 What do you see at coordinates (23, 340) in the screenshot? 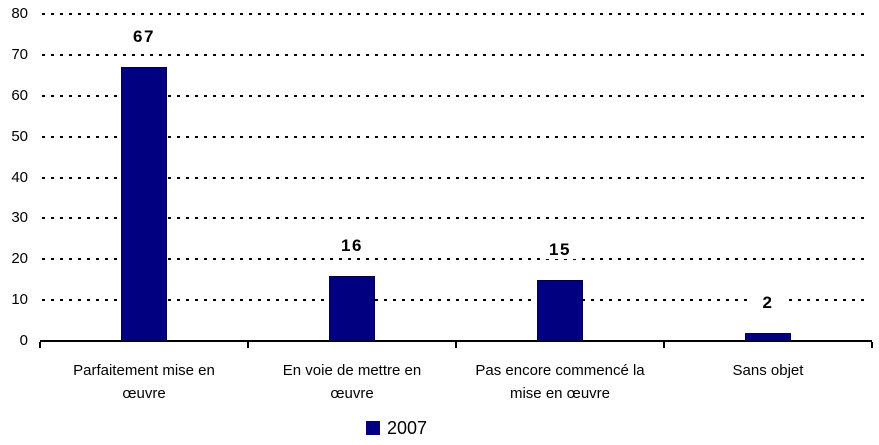
I see `y-axis-tick-label-0: 0` at bounding box center [23, 340].